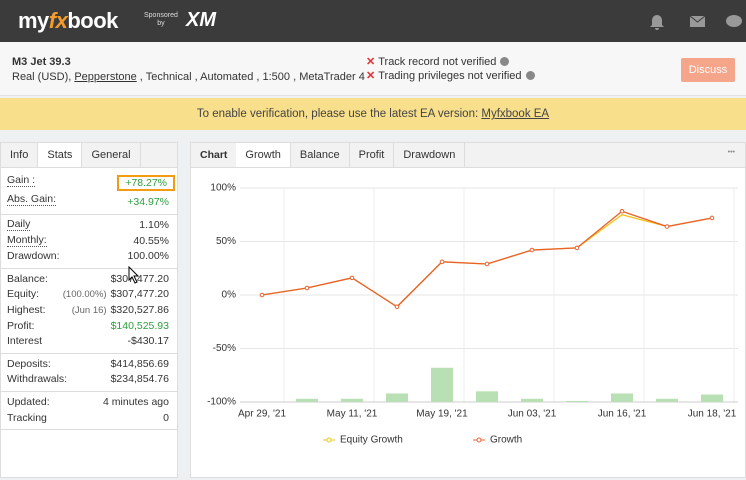  What do you see at coordinates (27, 278) in the screenshot?
I see `stats-label: Balance:` at bounding box center [27, 278].